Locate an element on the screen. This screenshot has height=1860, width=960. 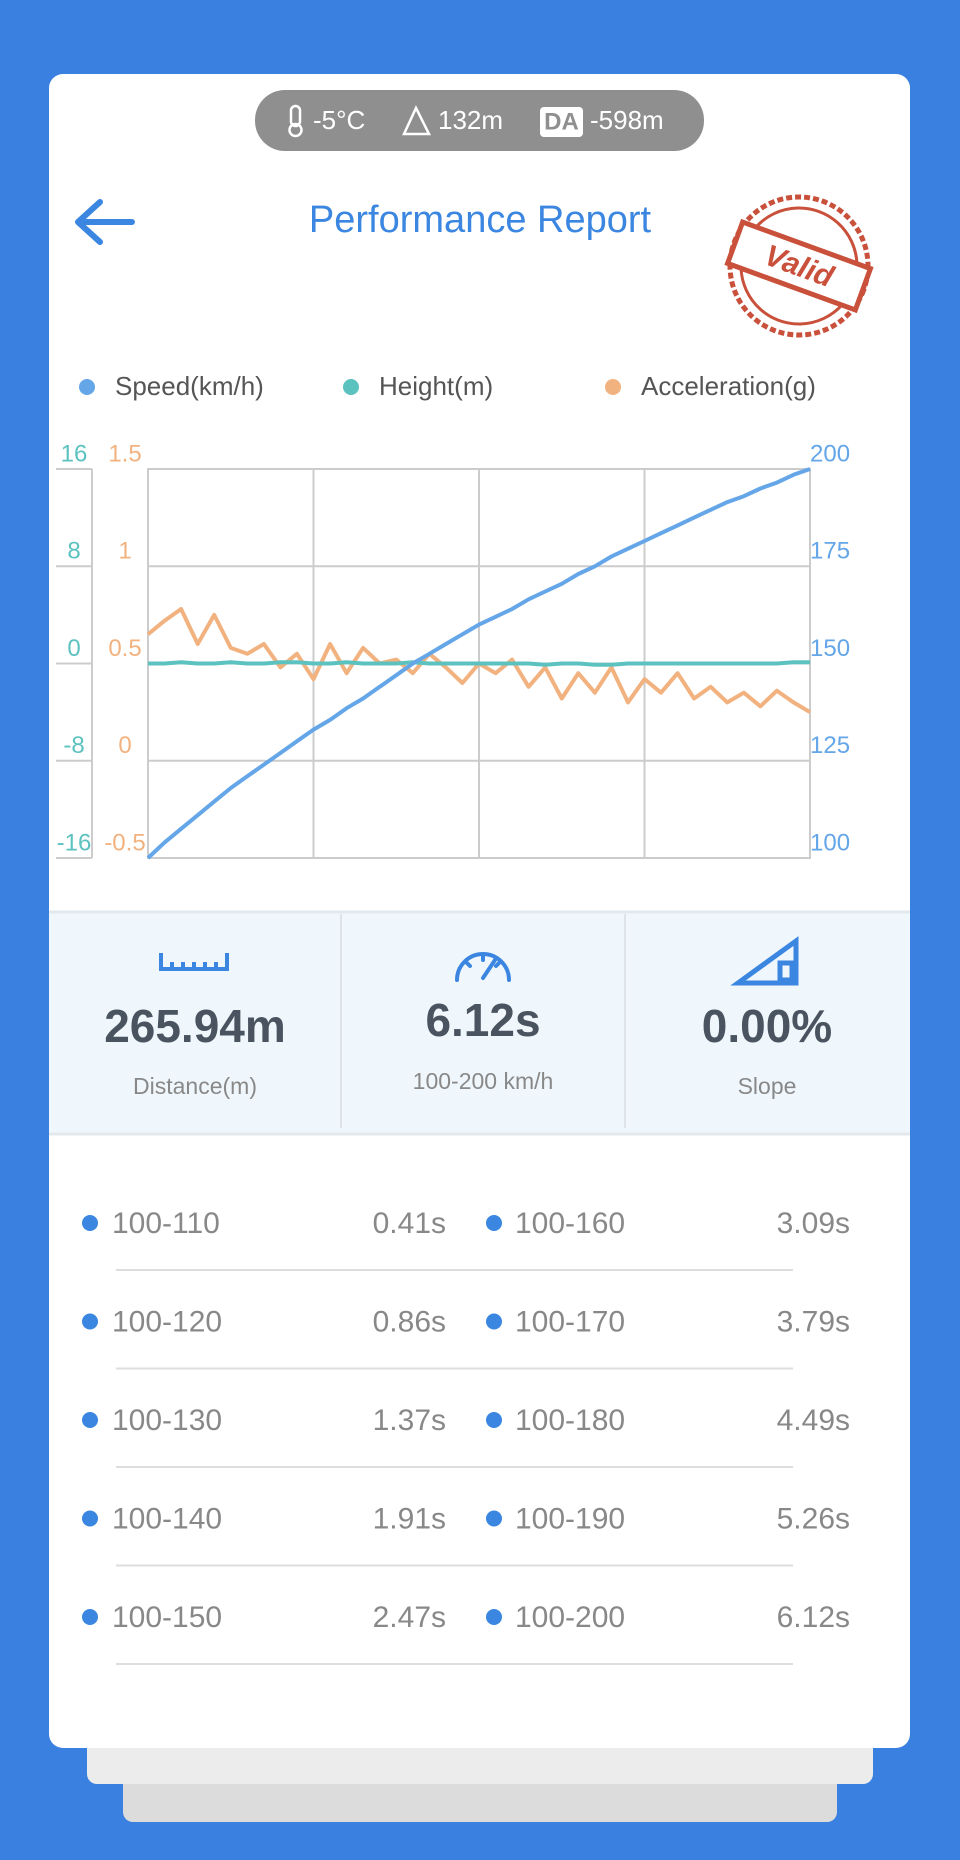
legend-label: Acceleration(g) is located at coordinates (728, 386).